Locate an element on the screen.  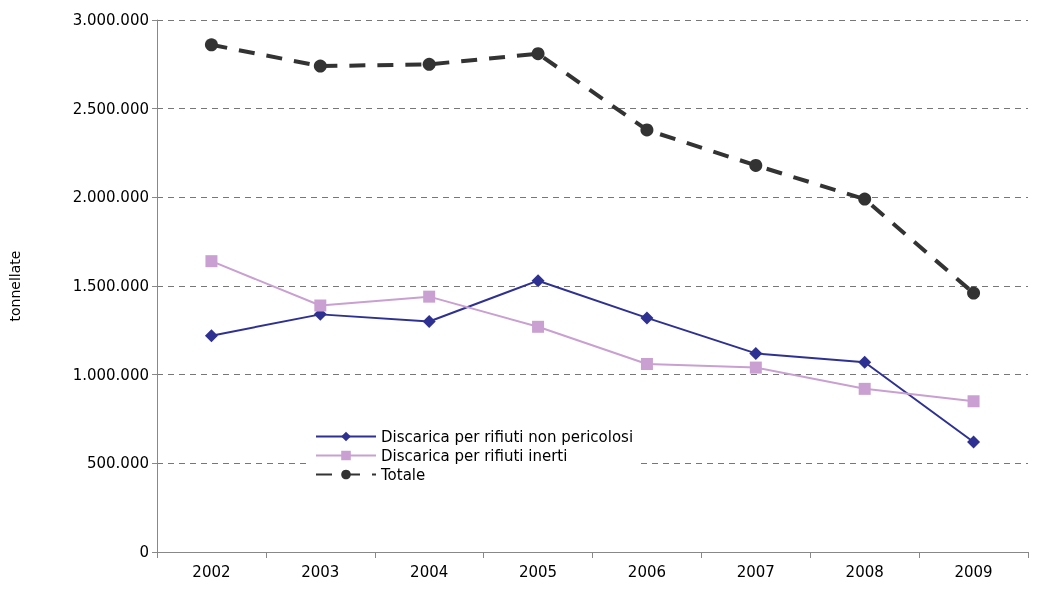
x-tick-label: 2009 is located at coordinates (973, 571).